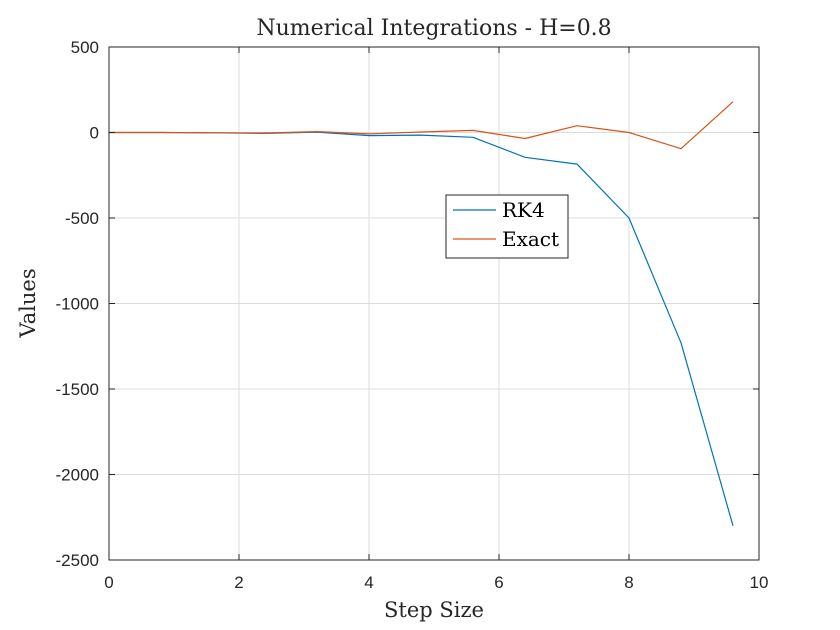 The width and height of the screenshot is (840, 630). What do you see at coordinates (530, 239) in the screenshot?
I see `legend-label-exact: Exact` at bounding box center [530, 239].